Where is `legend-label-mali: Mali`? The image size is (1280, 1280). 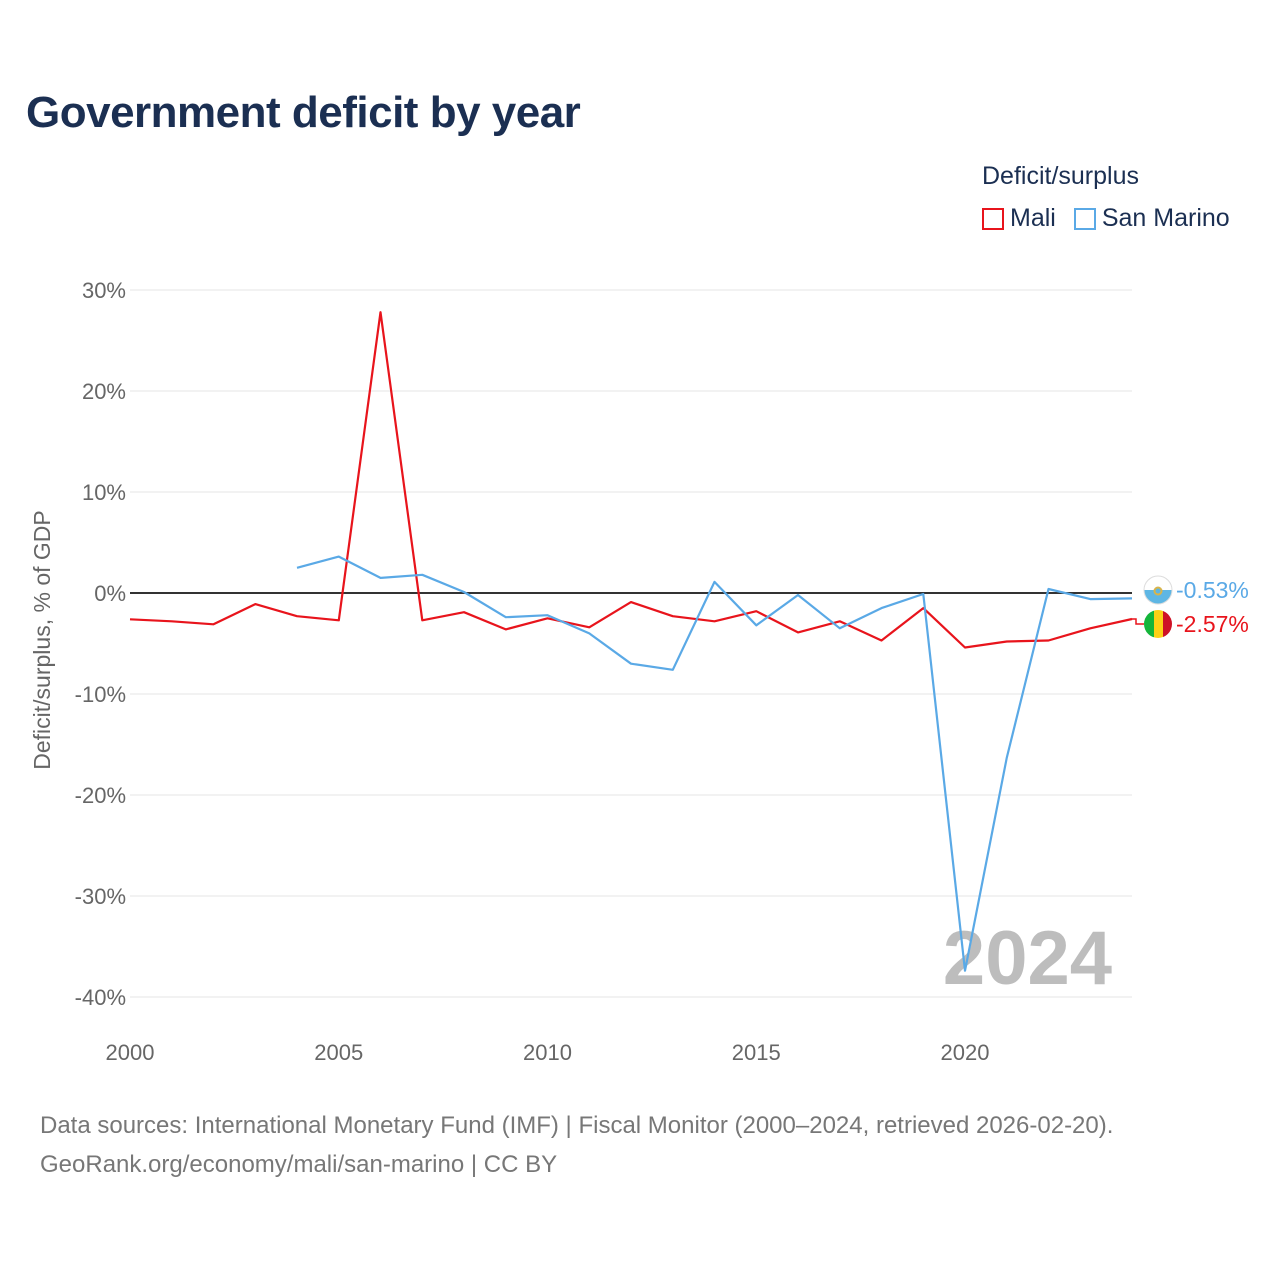 legend-label-mali: Mali is located at coordinates (1033, 218).